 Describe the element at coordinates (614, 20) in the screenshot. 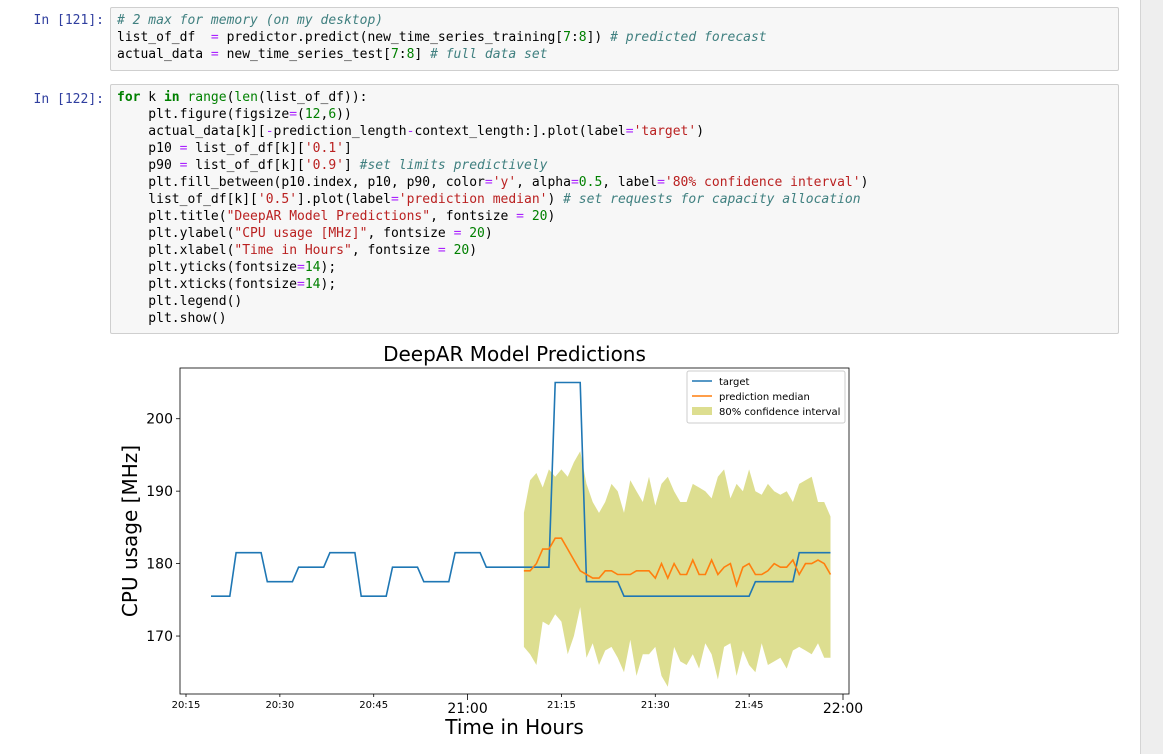

I see `code-line: # 2 max for memory (on my desktop)` at that location.